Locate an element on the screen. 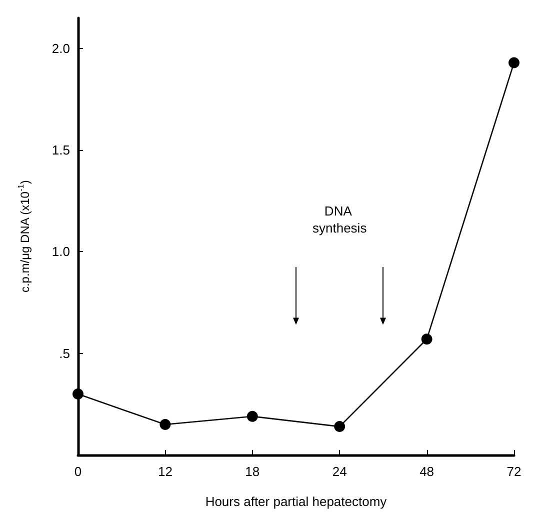  x-tick-label: 48 is located at coordinates (427, 471).